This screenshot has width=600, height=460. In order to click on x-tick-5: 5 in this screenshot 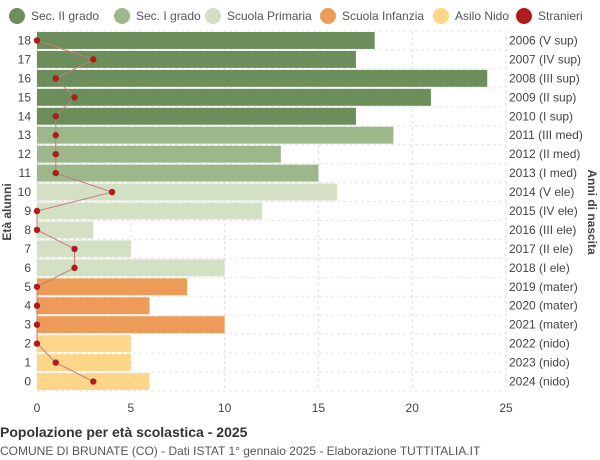, I will do `click(130, 408)`.